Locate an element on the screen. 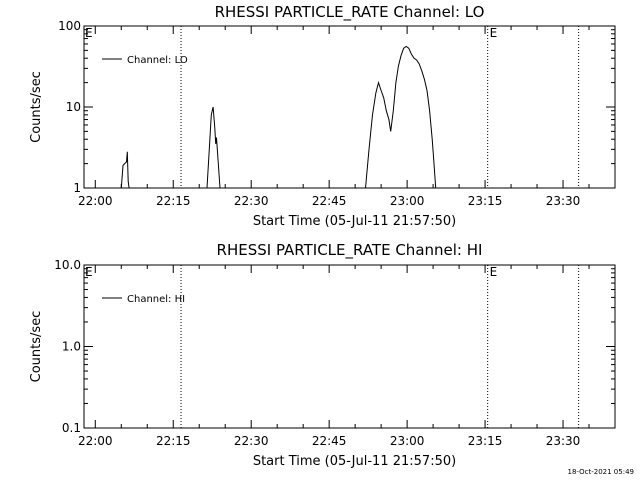 The image size is (640, 480). y-tick-label: 100 is located at coordinates (69, 26).